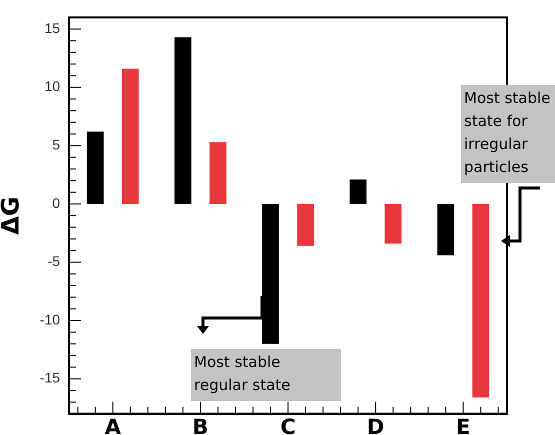  I want to click on x-tick-label: E, so click(463, 424).